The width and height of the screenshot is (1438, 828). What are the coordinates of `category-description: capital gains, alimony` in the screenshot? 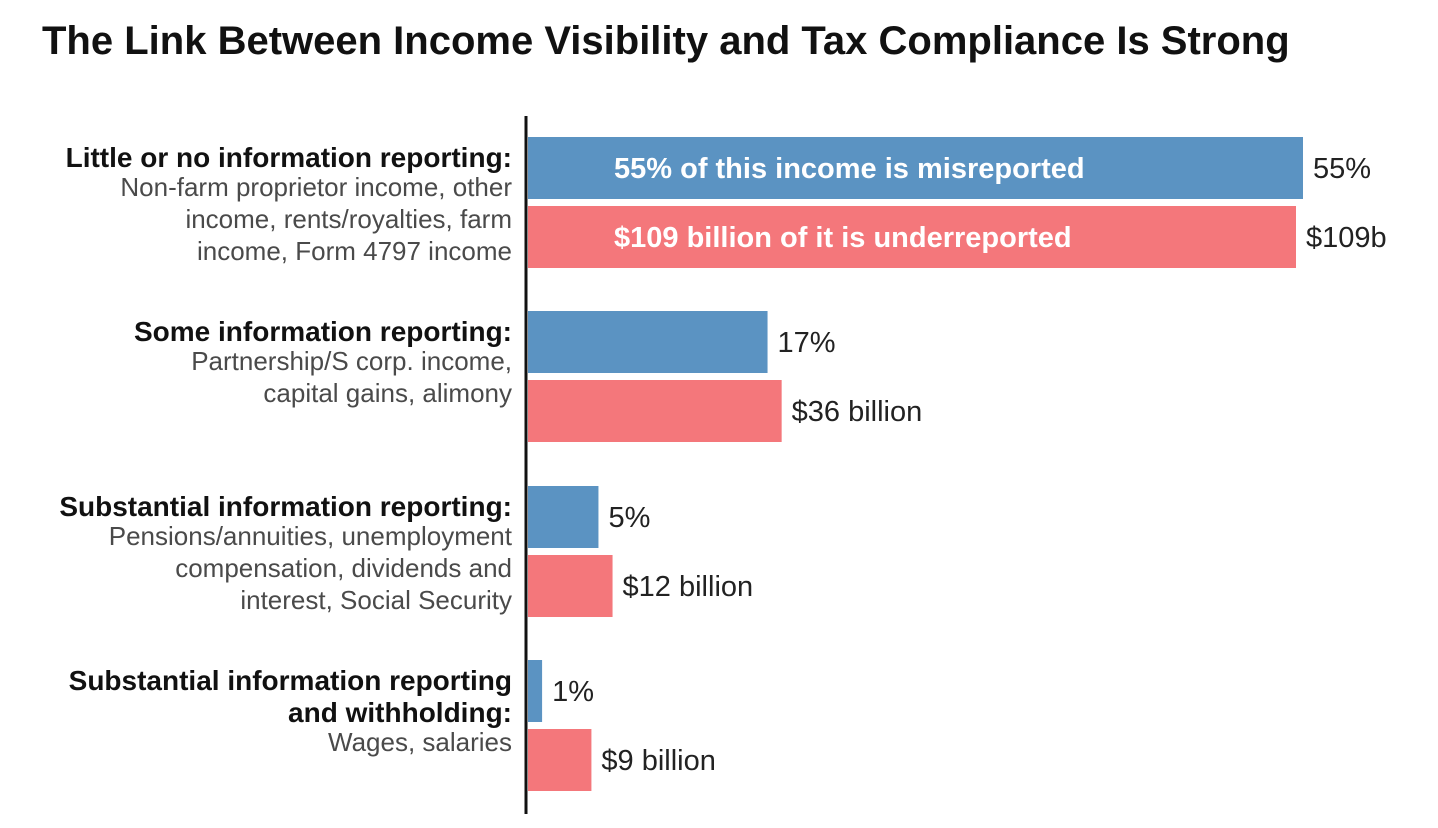 It's located at (387, 393).